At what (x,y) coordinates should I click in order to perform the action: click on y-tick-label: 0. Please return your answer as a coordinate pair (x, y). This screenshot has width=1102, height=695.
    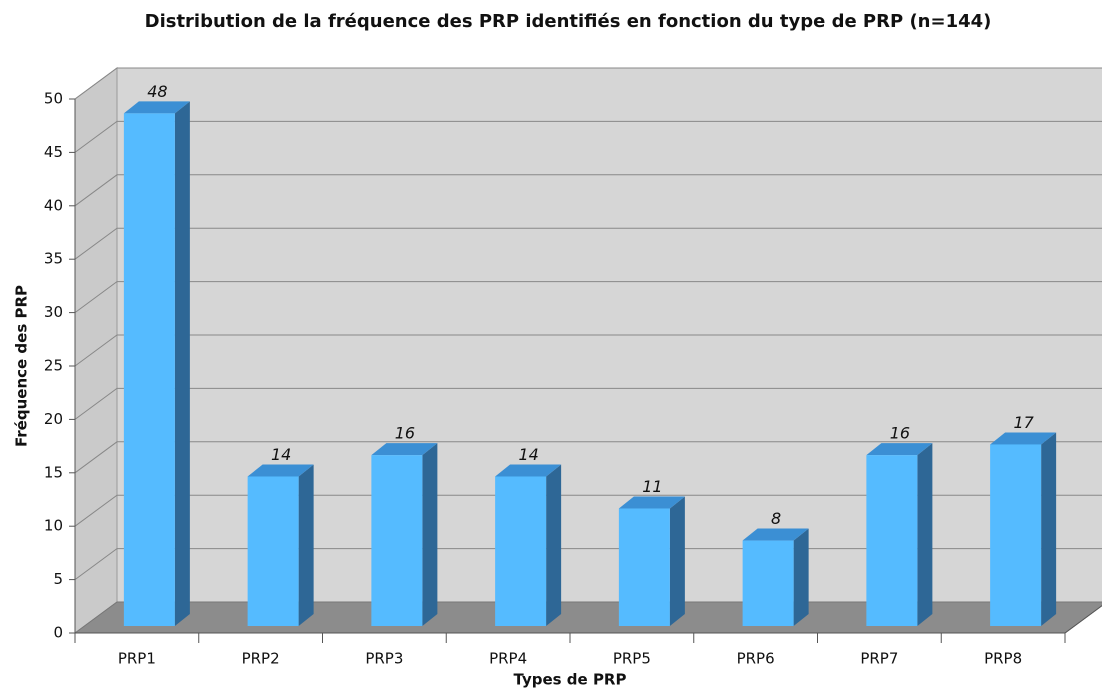
    Looking at the image, I should click on (58, 633).